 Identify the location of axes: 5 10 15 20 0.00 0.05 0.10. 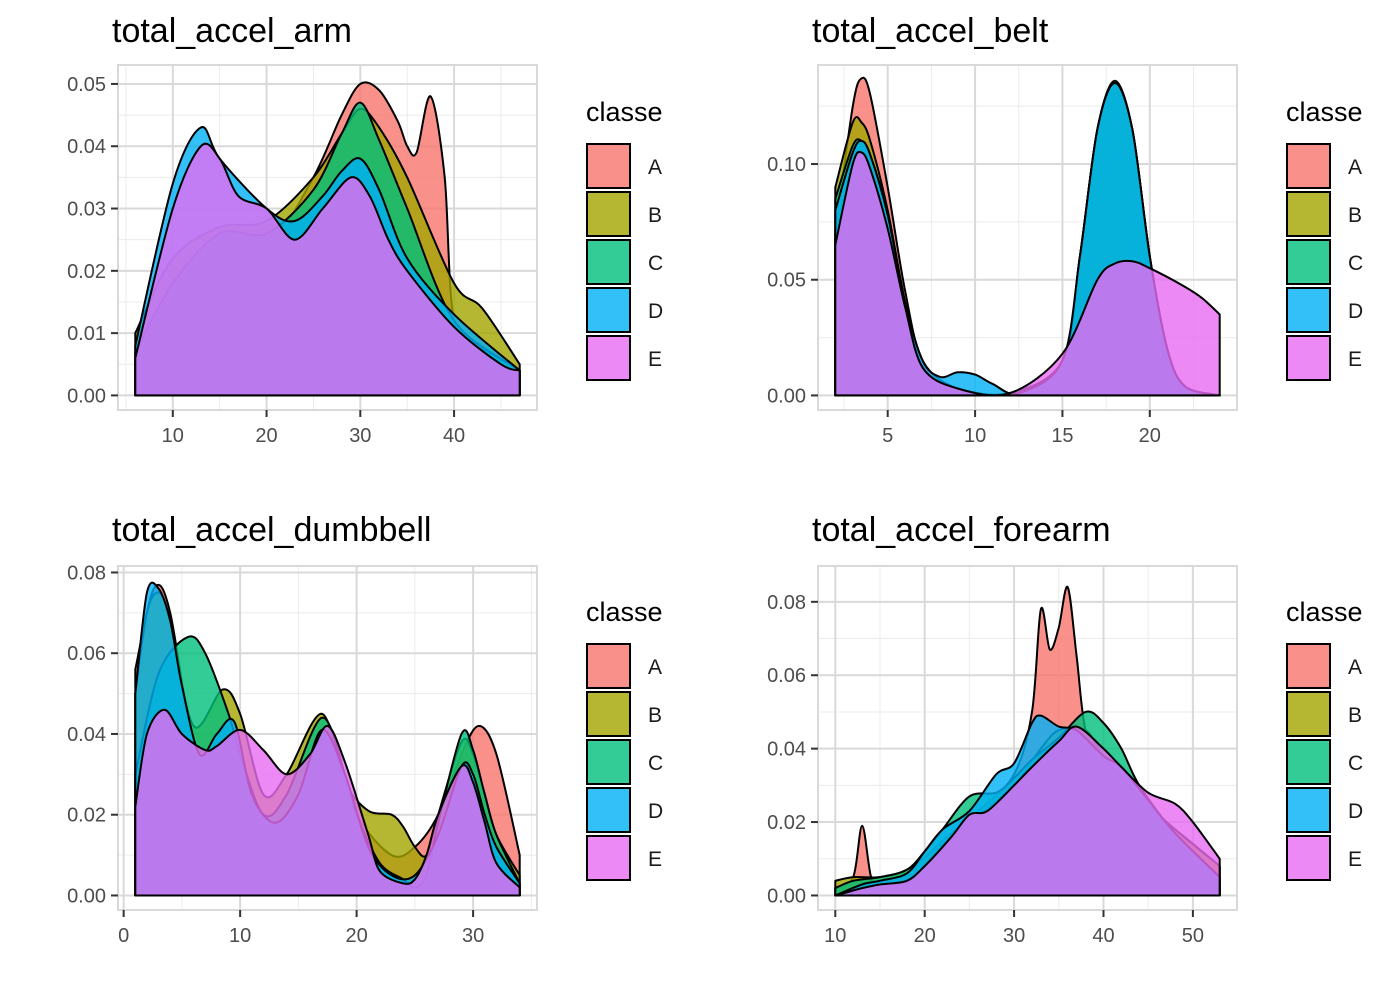
(964, 300).